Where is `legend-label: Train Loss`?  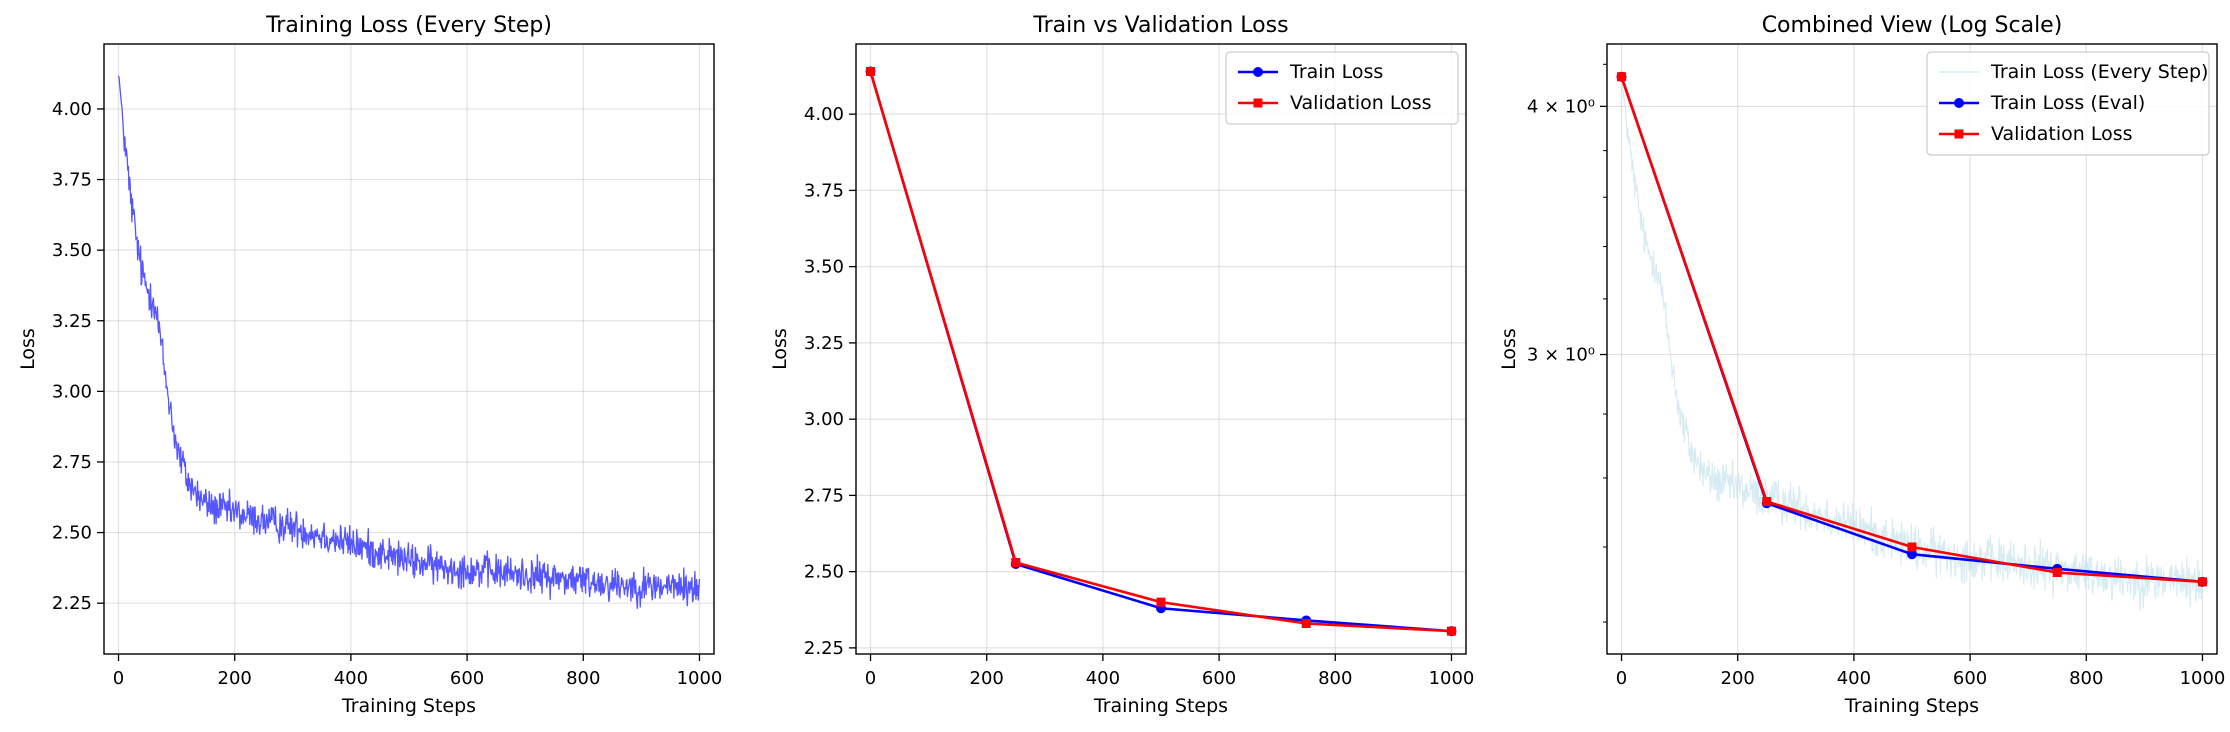 legend-label: Train Loss is located at coordinates (1336, 72).